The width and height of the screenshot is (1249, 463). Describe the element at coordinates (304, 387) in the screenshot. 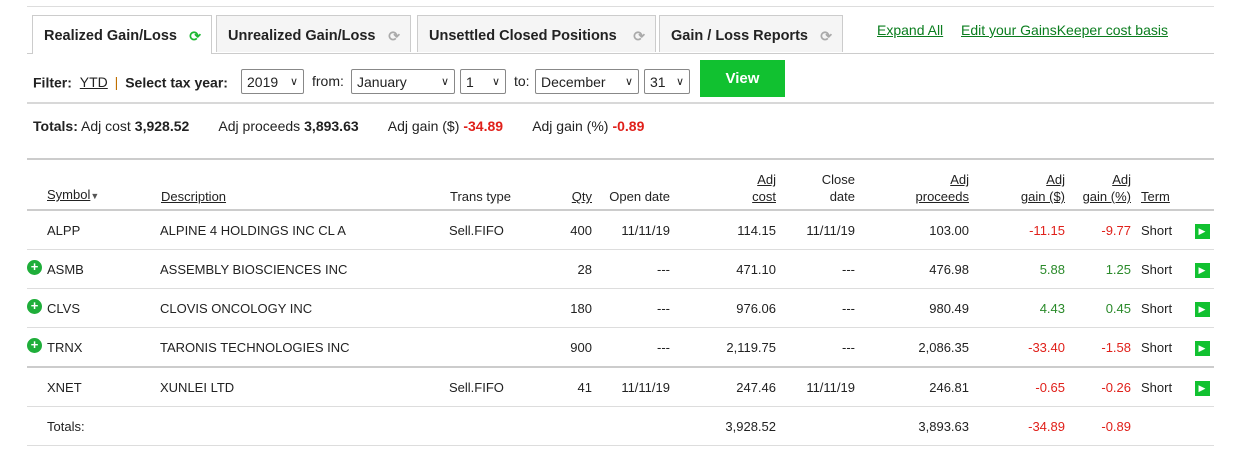

I see `description: XUNLEI LTD` at that location.